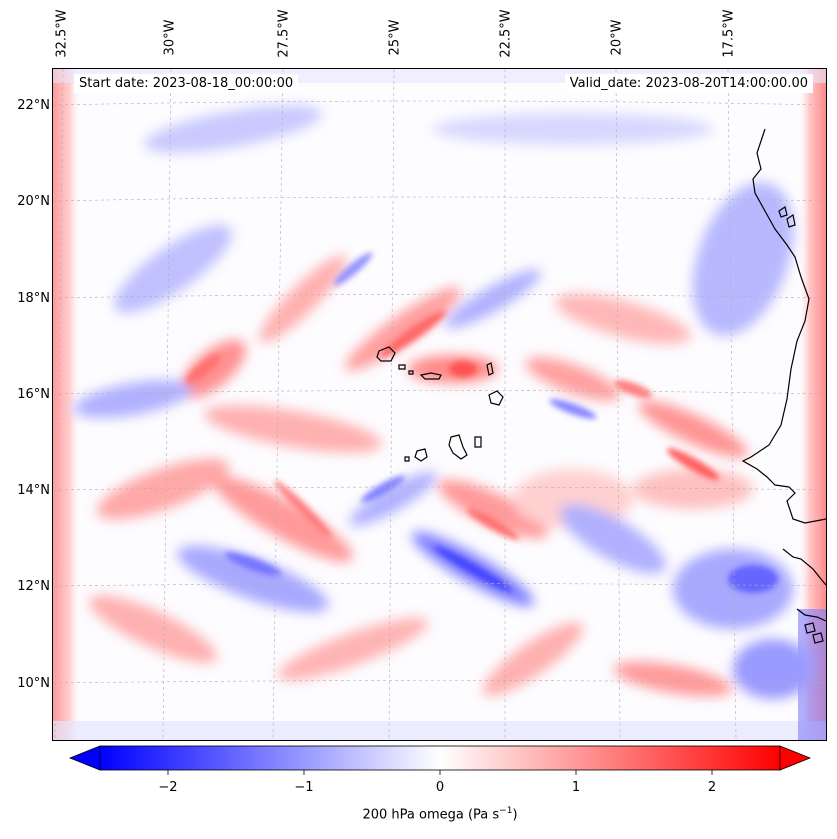  Describe the element at coordinates (440, 787) in the screenshot. I see `colorbar-tick-label: 0` at that location.